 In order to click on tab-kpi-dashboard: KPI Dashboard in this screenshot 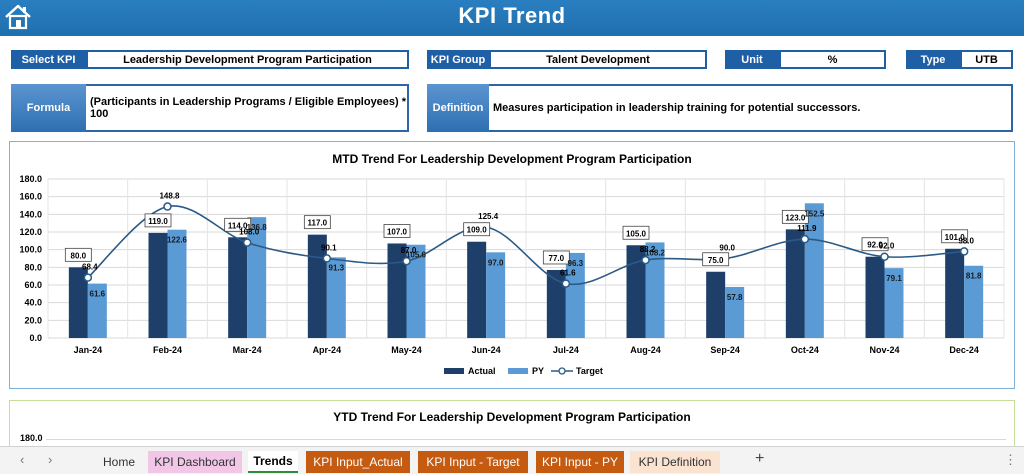, I will do `click(195, 462)`.